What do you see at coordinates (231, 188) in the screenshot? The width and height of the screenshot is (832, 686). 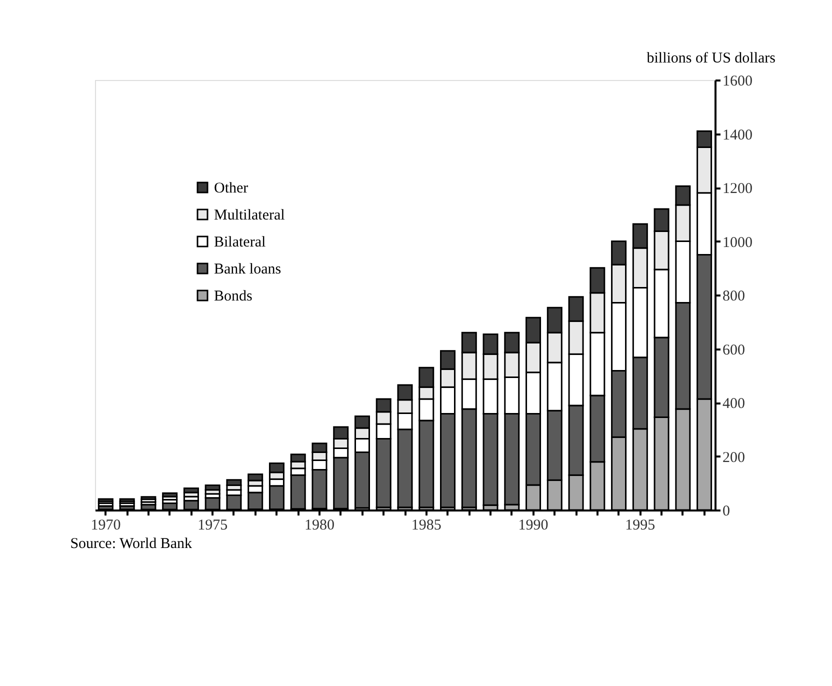 I see `legend-label: Other` at bounding box center [231, 188].